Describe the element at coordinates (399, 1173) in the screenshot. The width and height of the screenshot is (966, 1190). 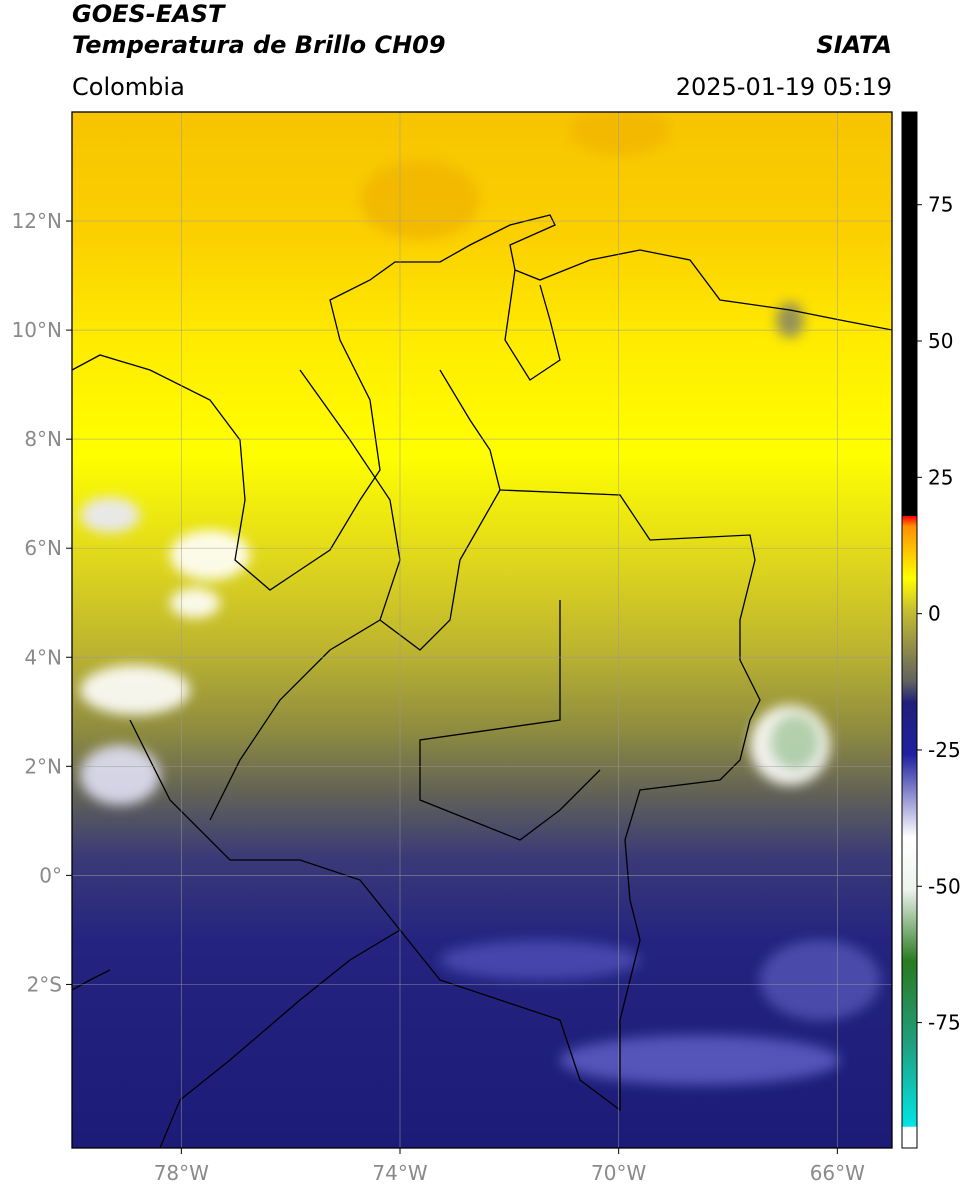
I see `x-tick-label: 74°W` at that location.